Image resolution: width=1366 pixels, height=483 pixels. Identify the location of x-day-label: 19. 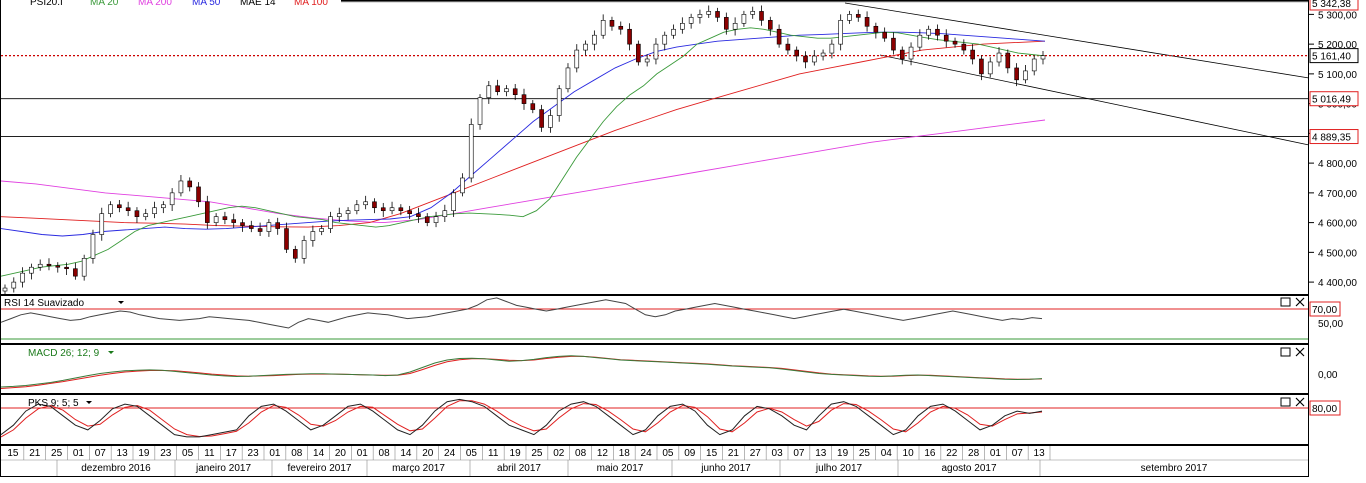
(843, 453).